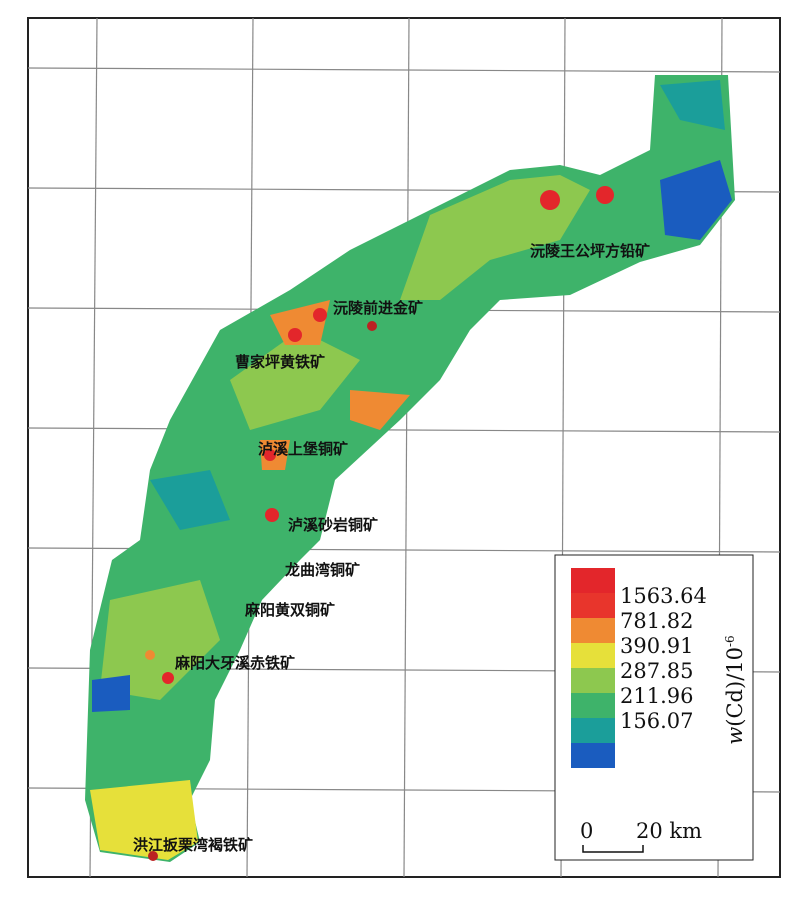 Image resolution: width=800 pixels, height=902 pixels. What do you see at coordinates (656, 621) in the screenshot?
I see `legend-label: 781.82` at bounding box center [656, 621].